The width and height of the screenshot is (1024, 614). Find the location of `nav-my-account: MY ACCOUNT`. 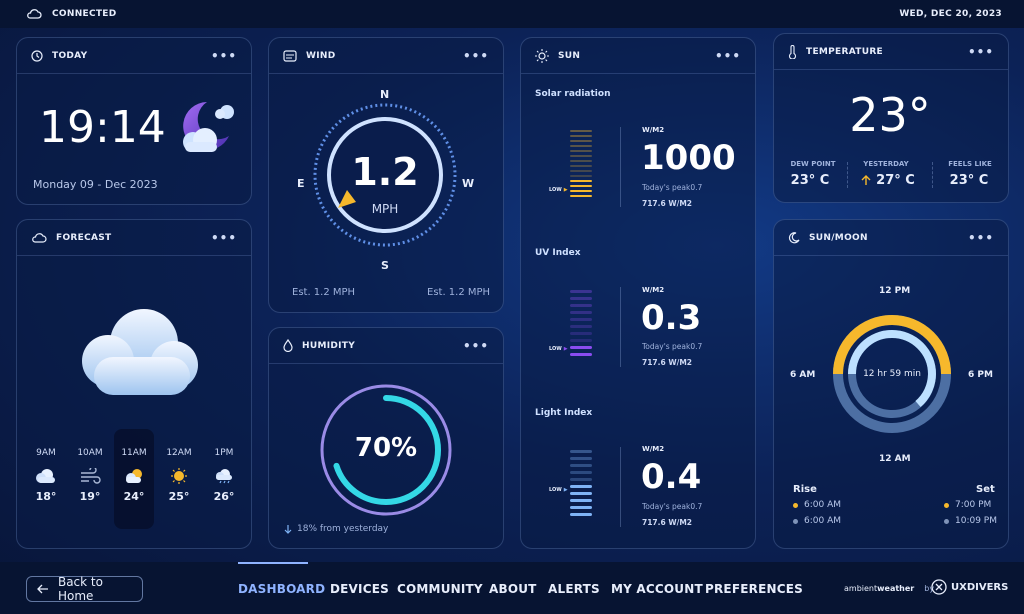

nav-my-account: MY ACCOUNT is located at coordinates (657, 589).